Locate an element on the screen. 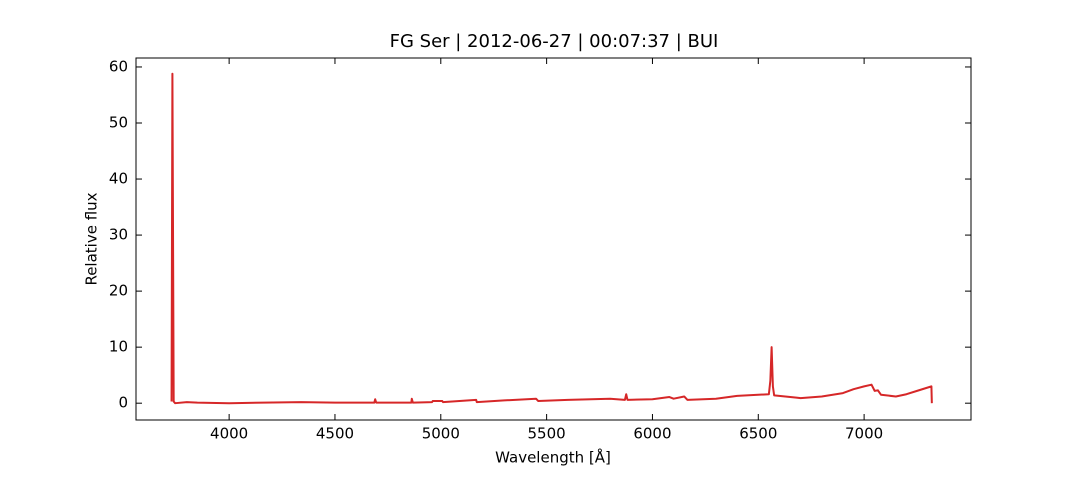  x-tick-label: 5500 is located at coordinates (547, 434).